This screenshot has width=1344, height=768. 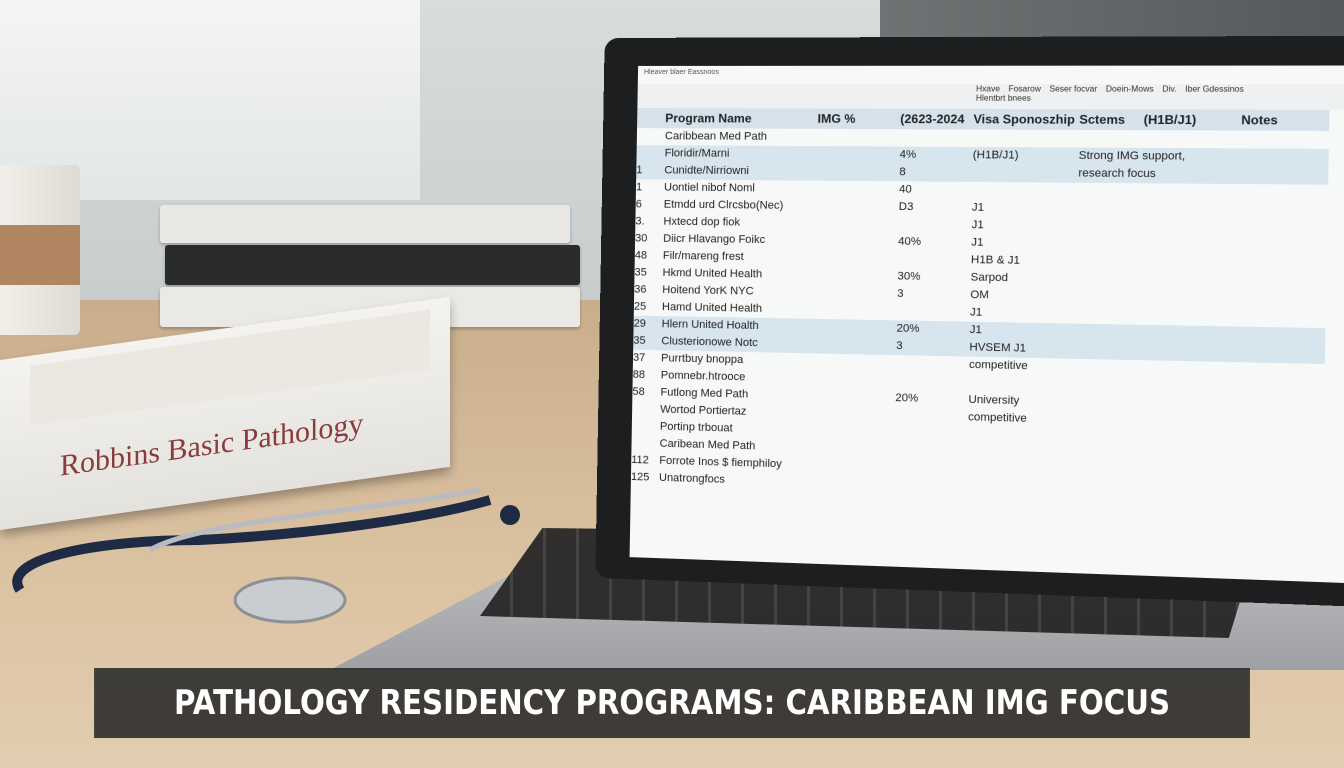 I want to click on toolbar-item: Iber Gdessinos, so click(x=1214, y=89).